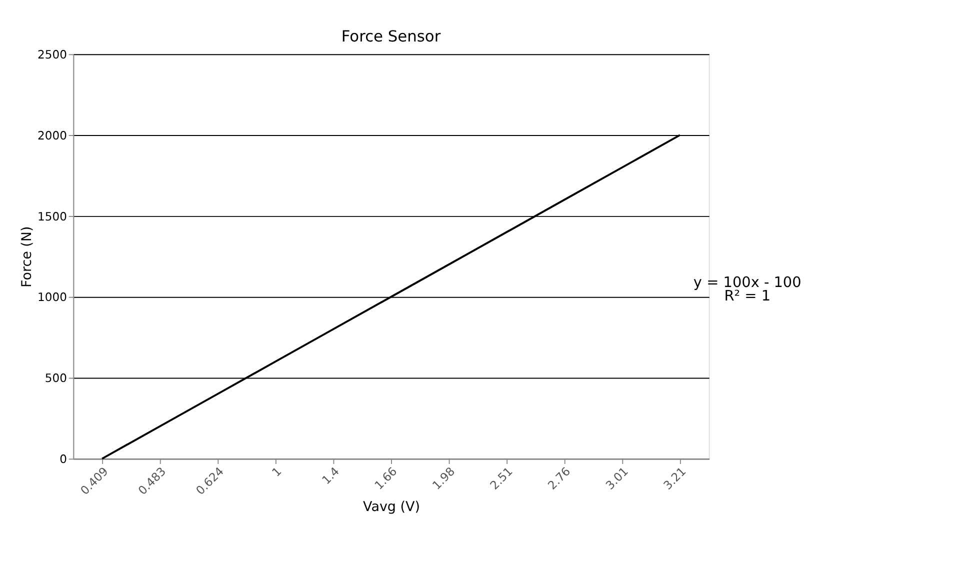 The image size is (966, 565). I want to click on x-tick-label: 1, so click(276, 472).